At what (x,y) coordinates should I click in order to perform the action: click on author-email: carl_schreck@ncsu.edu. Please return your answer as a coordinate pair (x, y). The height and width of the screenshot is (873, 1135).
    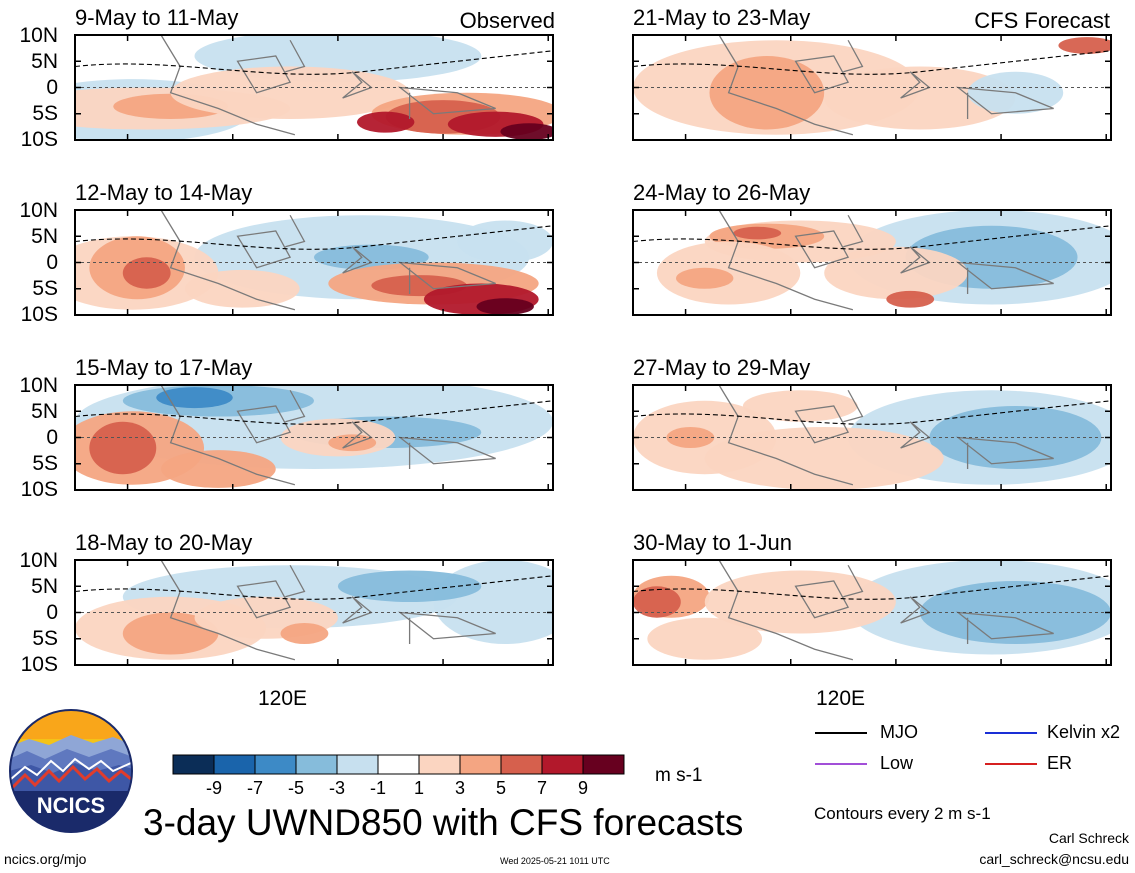
    Looking at the image, I should click on (1054, 859).